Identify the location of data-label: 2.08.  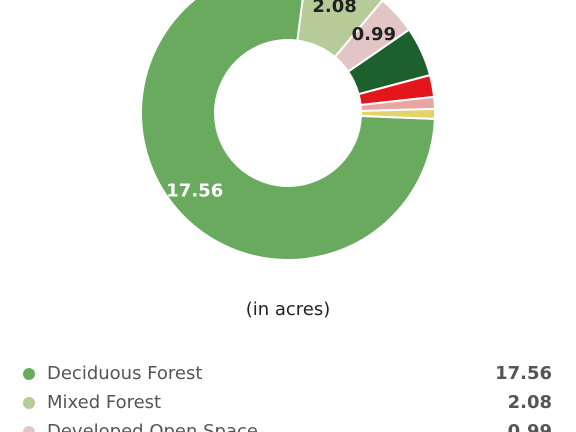
(334, 8).